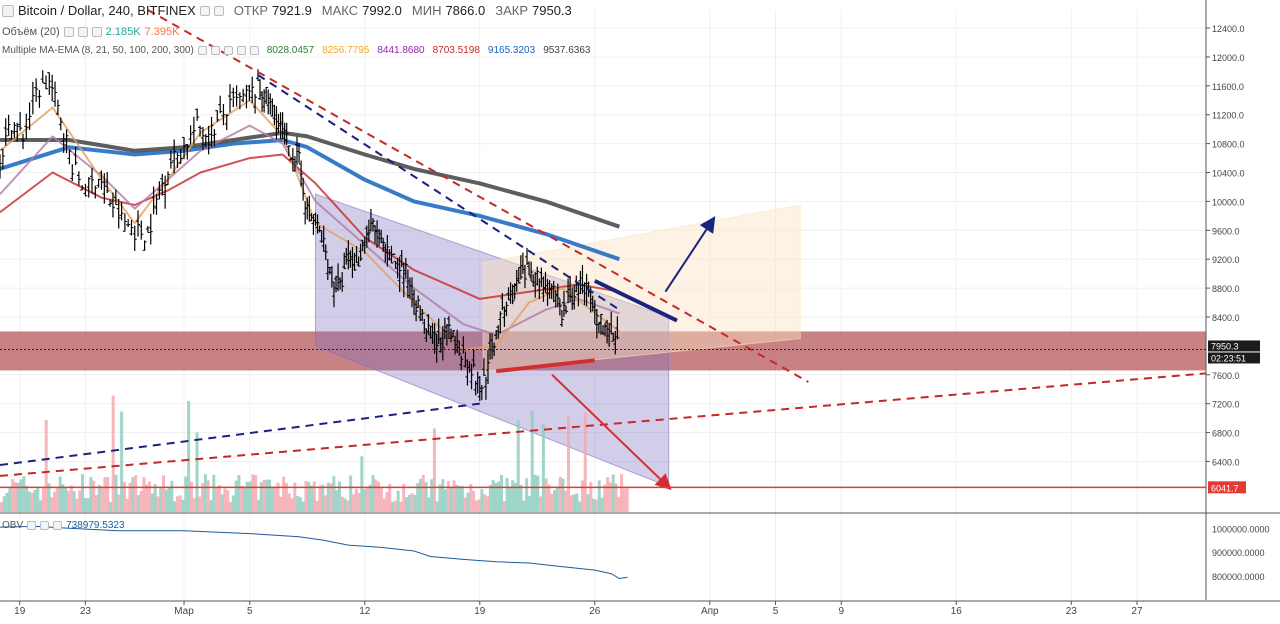 The height and width of the screenshot is (624, 1280). Describe the element at coordinates (1228, 116) in the screenshot. I see `price-tick-label: 11200.0` at that location.